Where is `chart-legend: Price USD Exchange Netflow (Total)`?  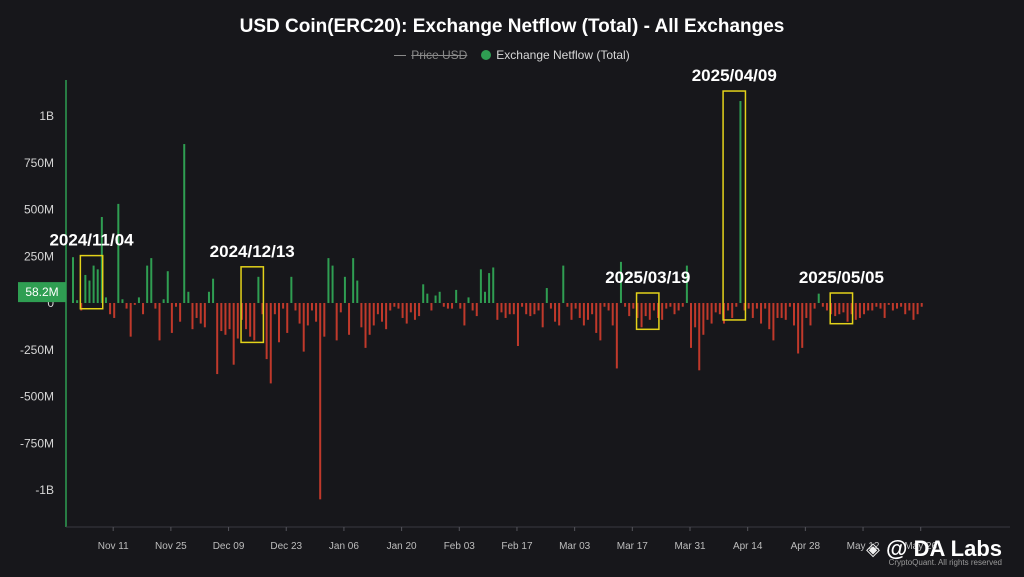
chart-legend: Price USD Exchange Netflow (Total) is located at coordinates (512, 55).